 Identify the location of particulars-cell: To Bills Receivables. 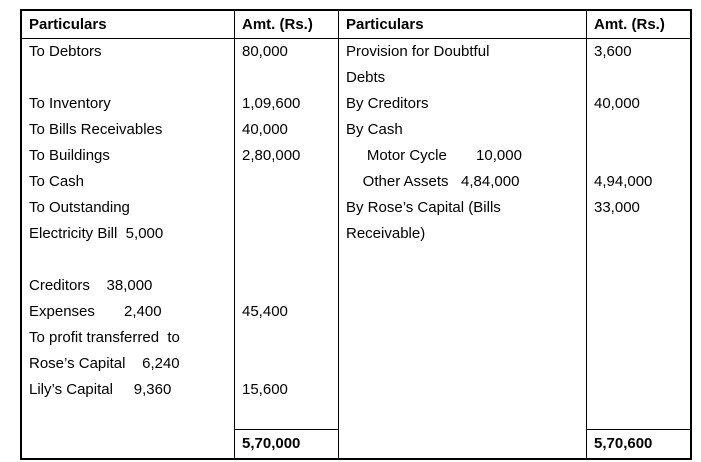
(128, 130).